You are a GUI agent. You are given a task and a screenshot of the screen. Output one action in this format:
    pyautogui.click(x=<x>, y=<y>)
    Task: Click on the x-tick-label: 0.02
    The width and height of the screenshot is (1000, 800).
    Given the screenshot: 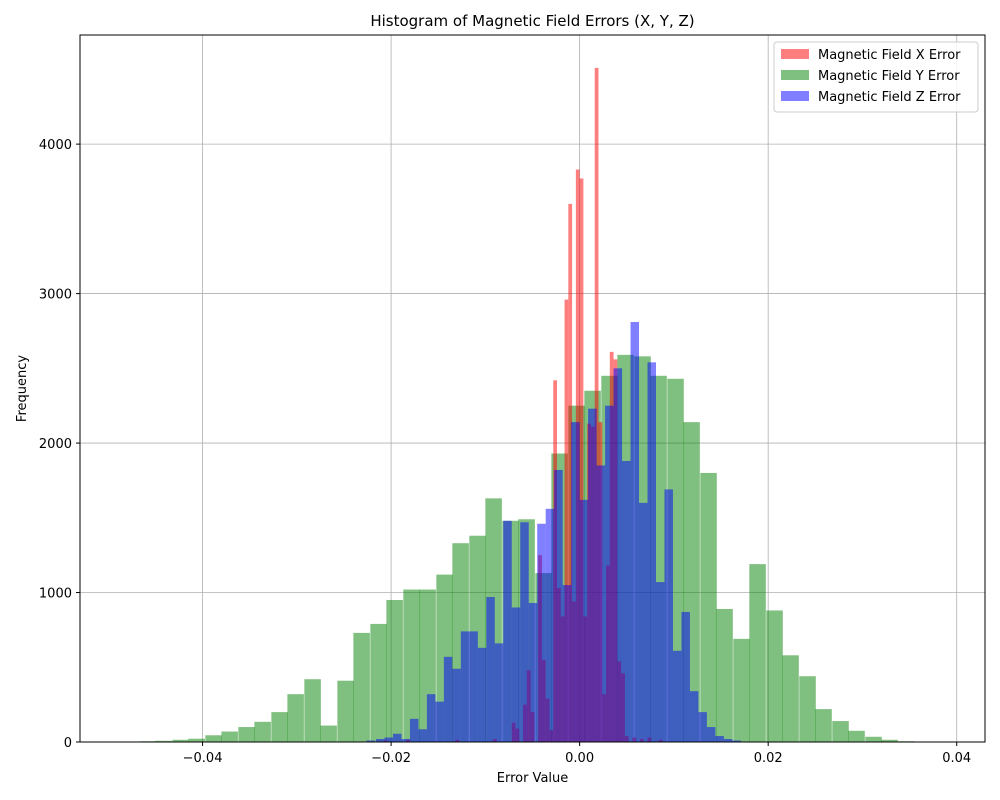 What is the action you would take?
    pyautogui.click(x=768, y=758)
    